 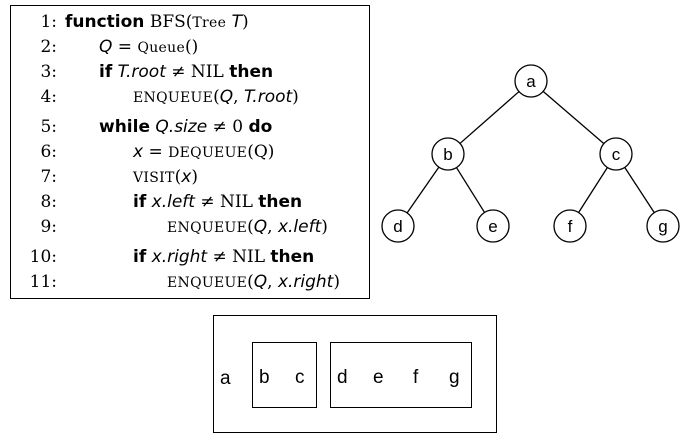 I want to click on code-text: while Q.size ≠ 0 do, so click(x=185, y=127).